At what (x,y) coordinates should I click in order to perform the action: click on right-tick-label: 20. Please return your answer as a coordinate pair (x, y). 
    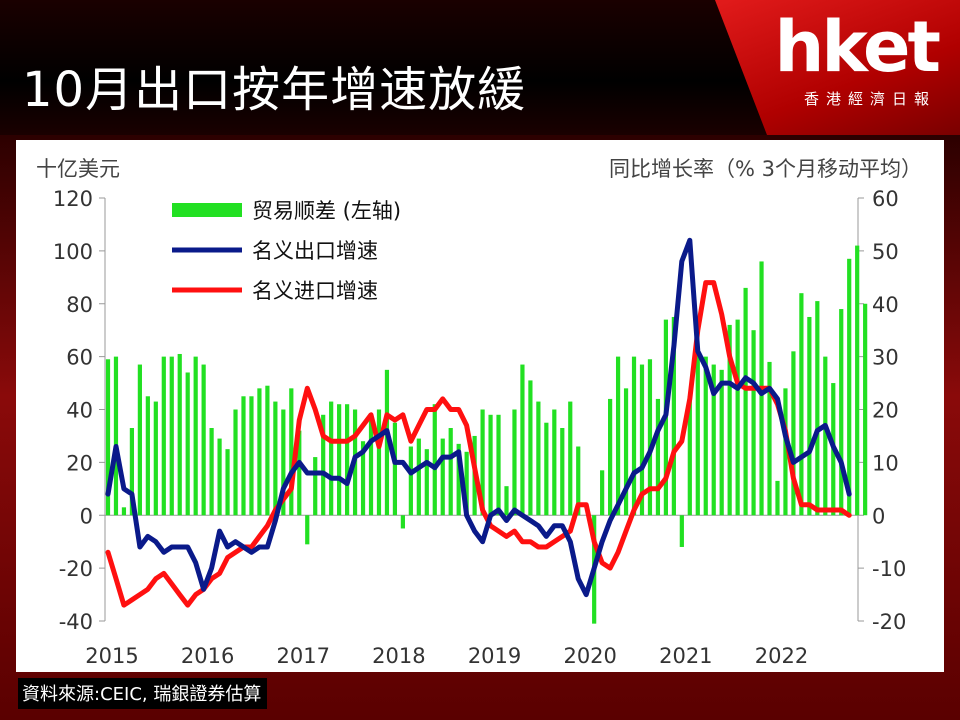
    Looking at the image, I should click on (885, 411).